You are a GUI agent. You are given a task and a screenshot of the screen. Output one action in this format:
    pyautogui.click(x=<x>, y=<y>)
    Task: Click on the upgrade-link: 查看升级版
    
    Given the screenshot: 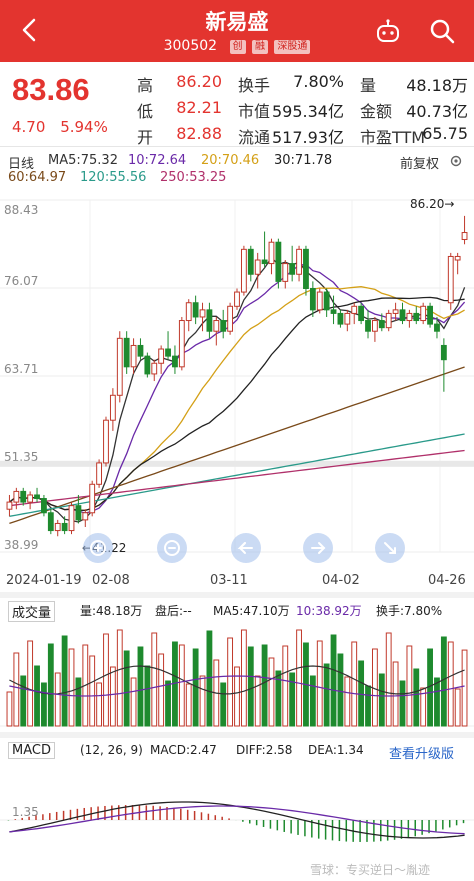 What is the action you would take?
    pyautogui.click(x=422, y=754)
    